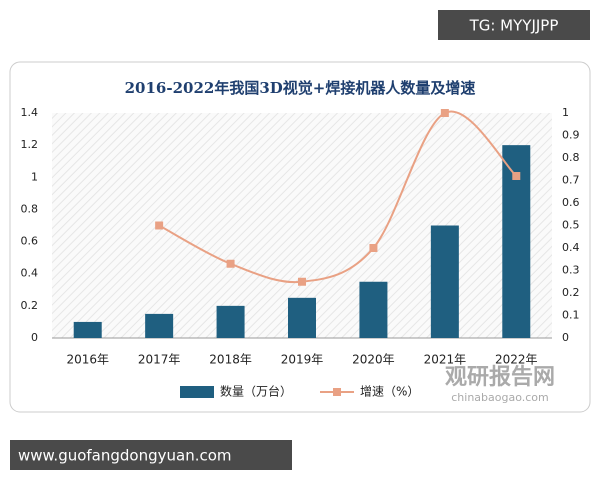 This screenshot has width=600, height=484. I want to click on y2-tick-label: 0.2, so click(571, 292).